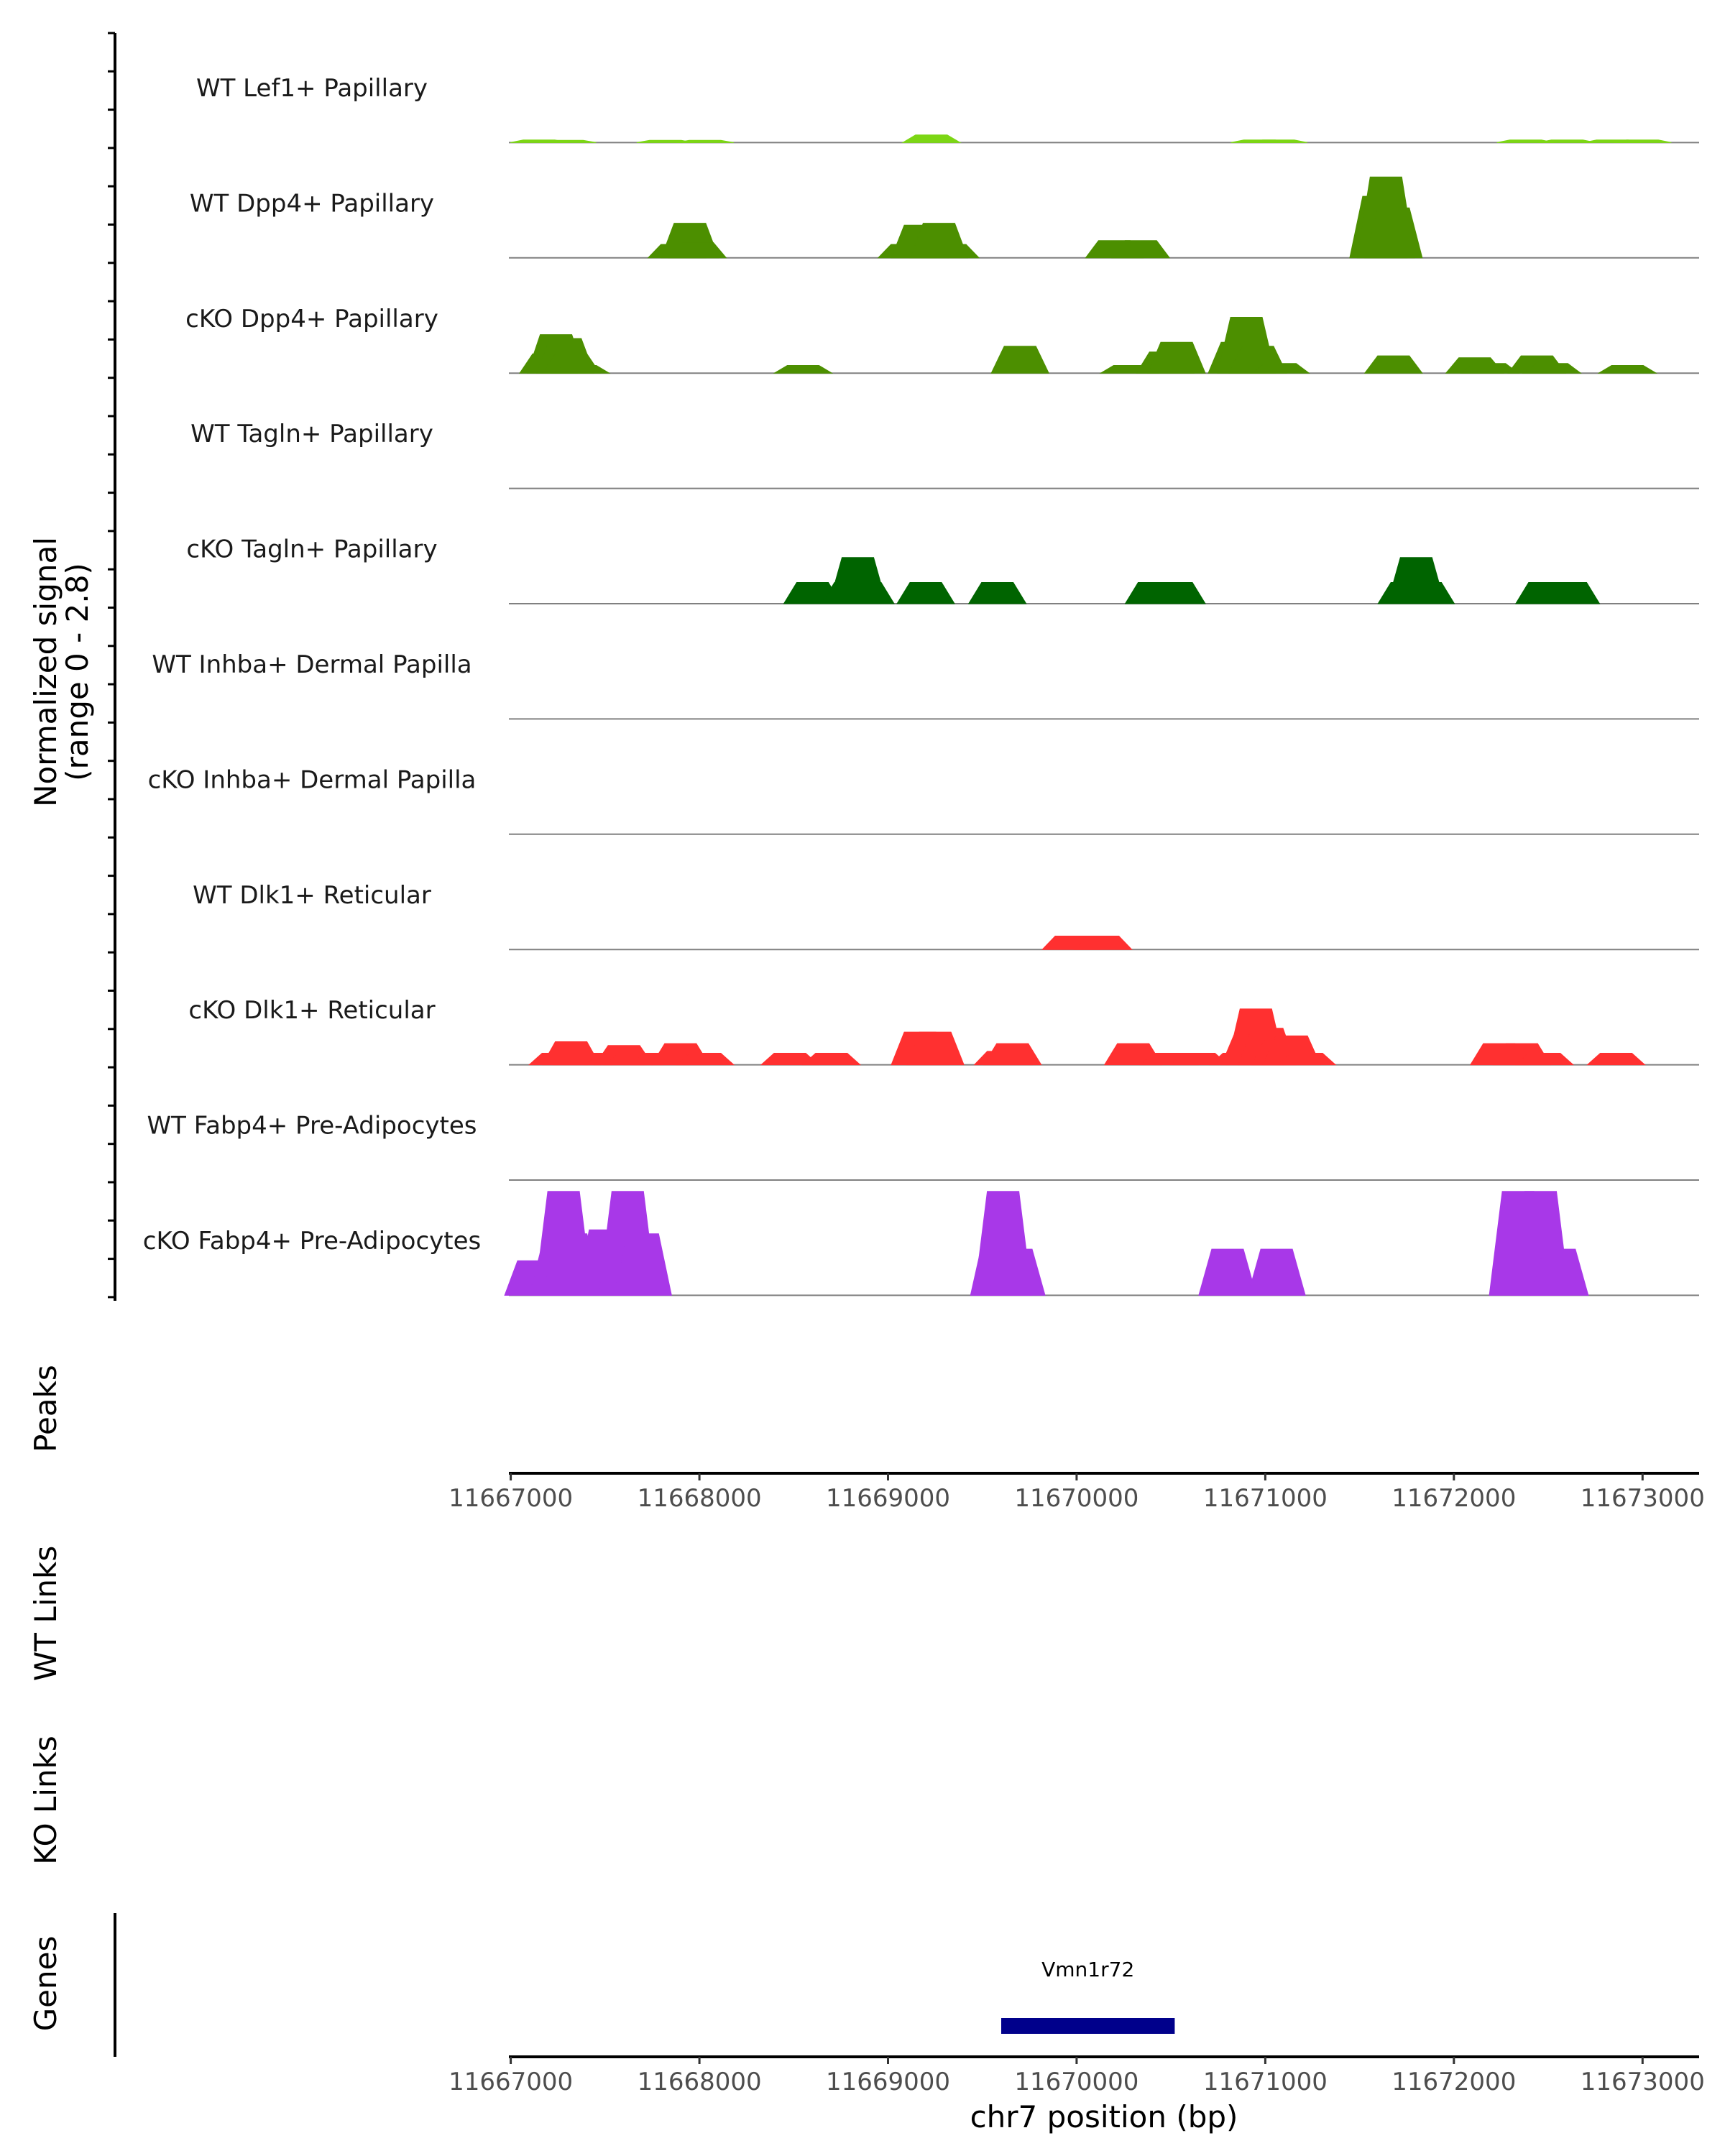  What do you see at coordinates (312, 664) in the screenshot?
I see `track-label: WT Inhba+ Dermal Papilla` at bounding box center [312, 664].